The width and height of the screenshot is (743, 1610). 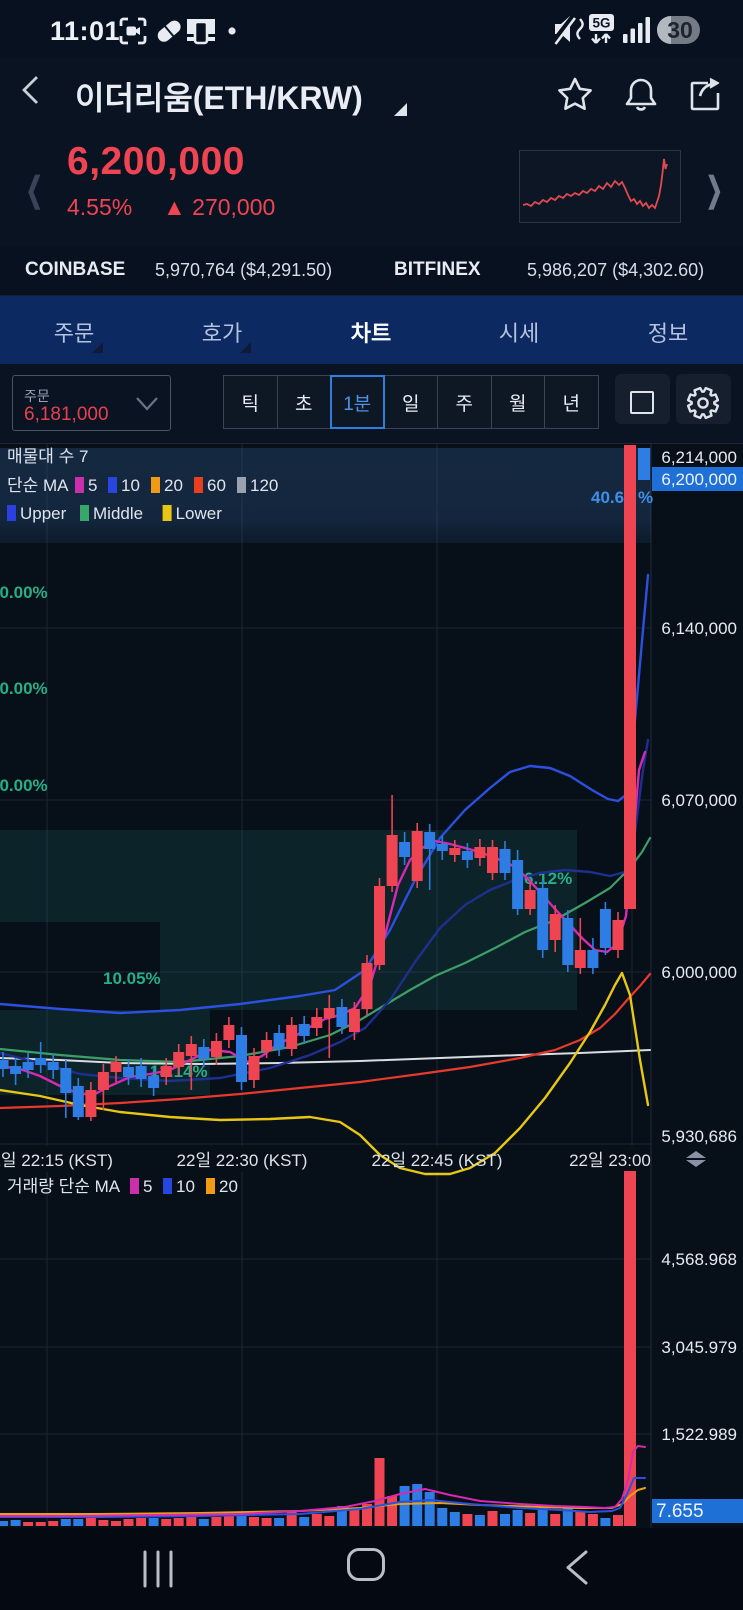 What do you see at coordinates (199, 513) in the screenshot?
I see `svg-text: Lower` at bounding box center [199, 513].